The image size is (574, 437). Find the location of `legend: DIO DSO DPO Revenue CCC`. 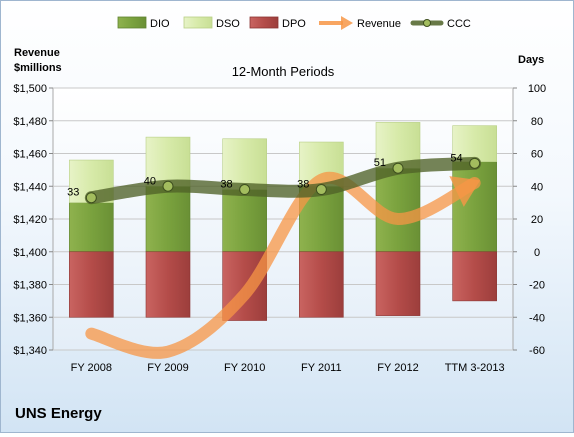

legend: DIO DSO DPO Revenue CCC is located at coordinates (294, 23).